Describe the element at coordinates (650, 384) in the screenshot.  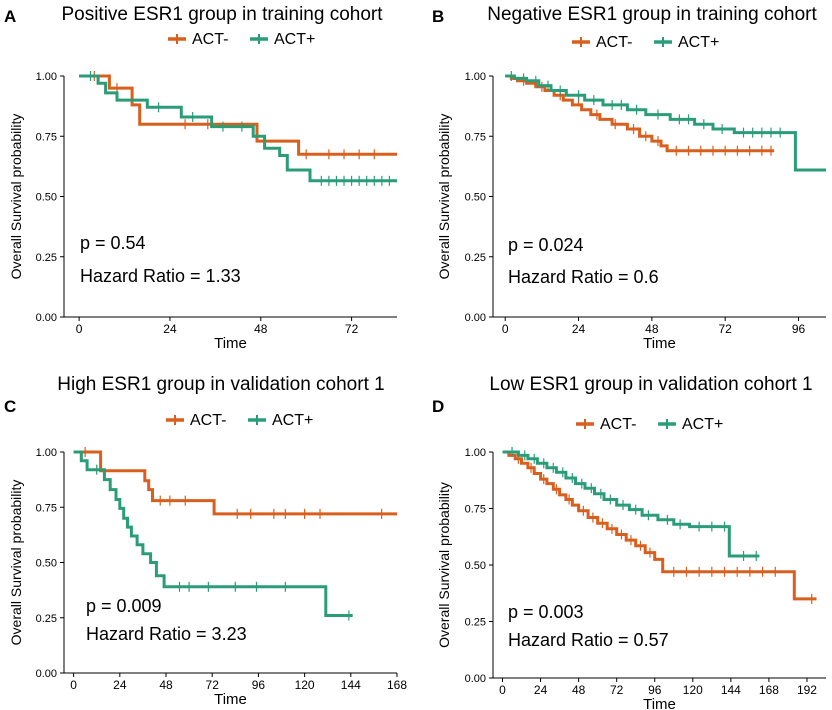
I see `chart-title: Low ESR1 group in validation cohort 1` at that location.